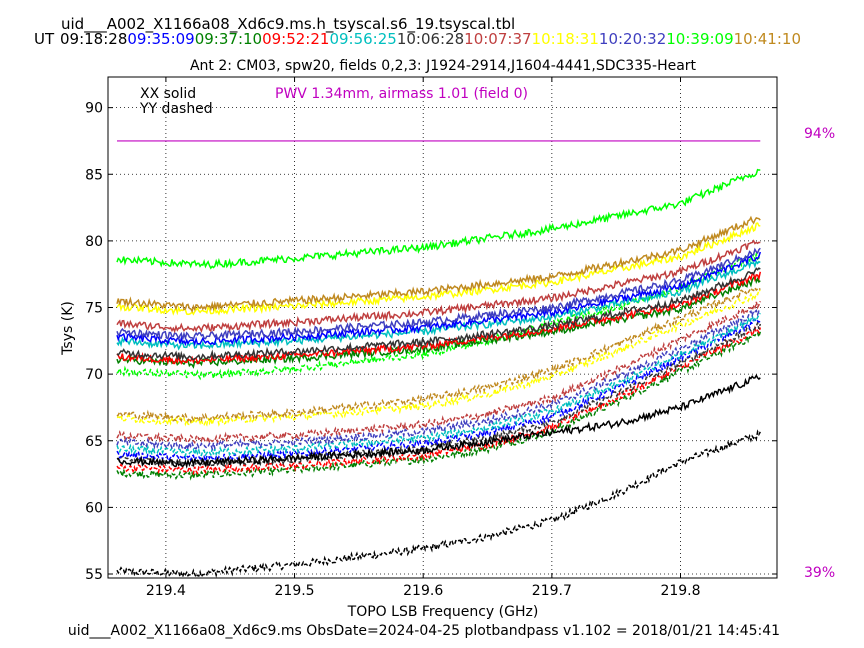 The image size is (864, 648). Describe the element at coordinates (94, 508) in the screenshot. I see `y-tick-label: 60` at that location.